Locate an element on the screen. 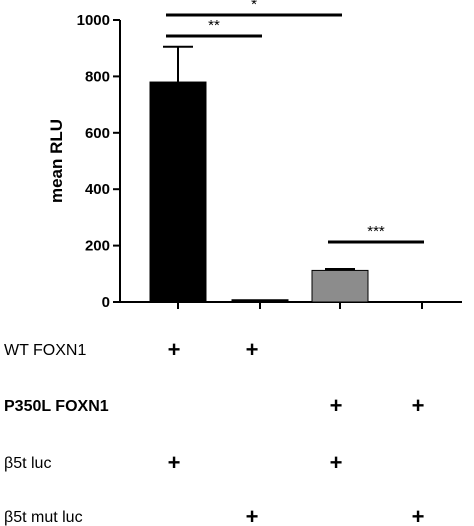 Image resolution: width=474 pixels, height=526 pixels. condition-label: β5t luc is located at coordinates (27, 463).